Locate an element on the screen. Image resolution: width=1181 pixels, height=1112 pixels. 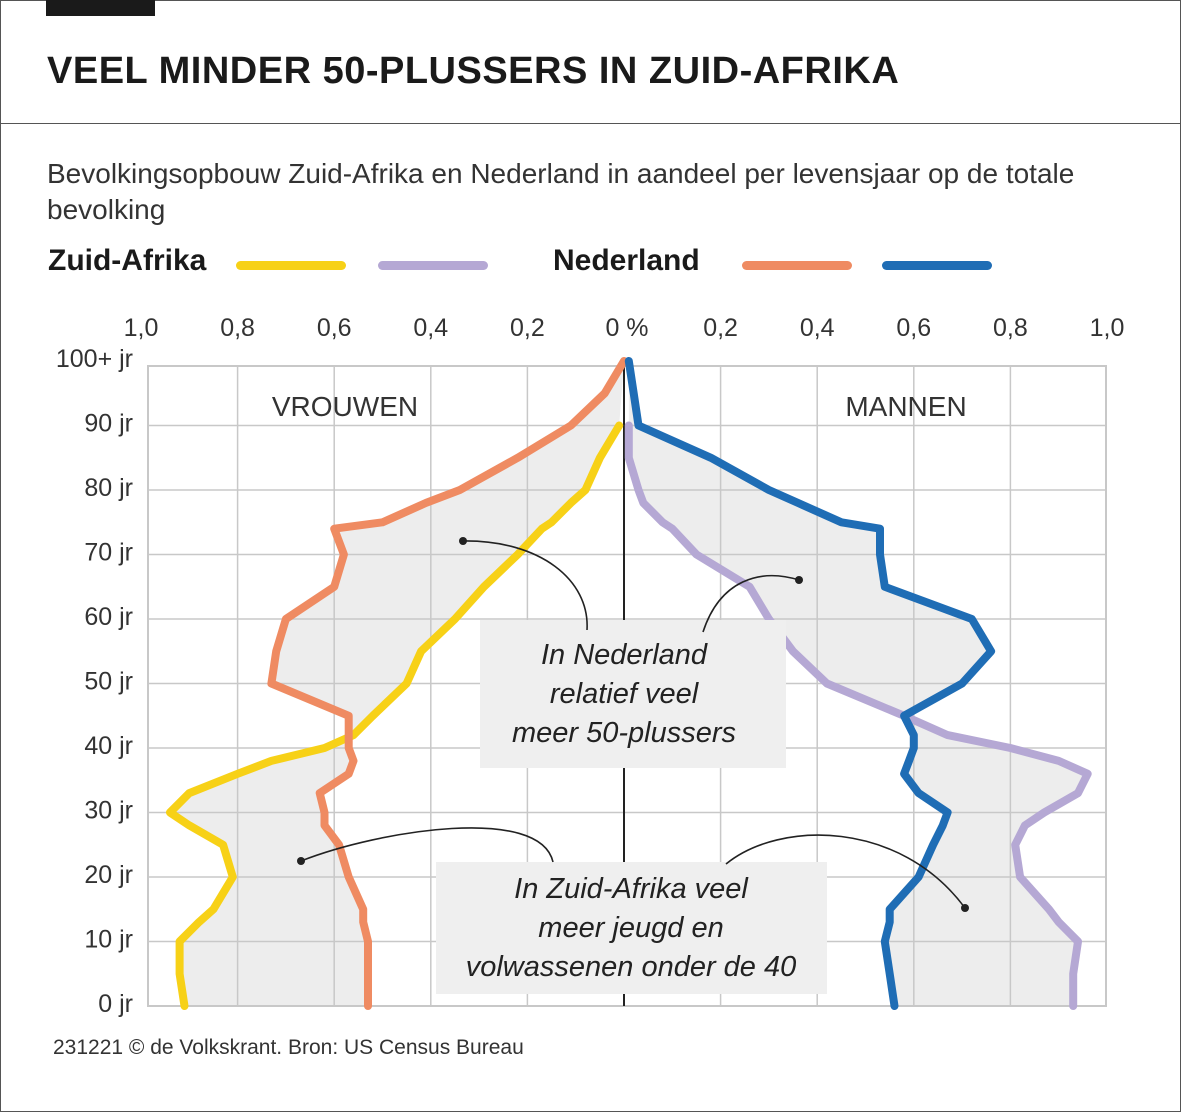
page-title: VEEL MINDER 50-PLUSSERS IN ZUID-AFRIKA is located at coordinates (473, 71).